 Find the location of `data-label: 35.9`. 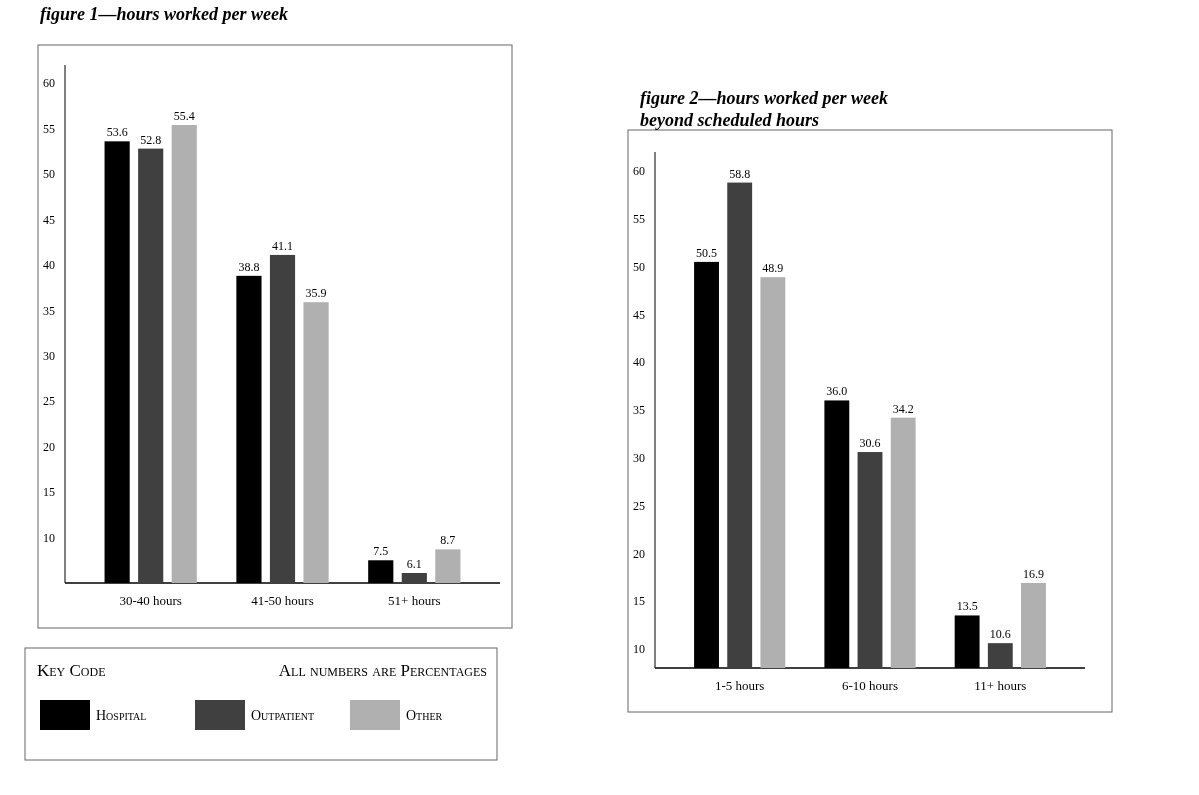

data-label: 35.9 is located at coordinates (316, 293).